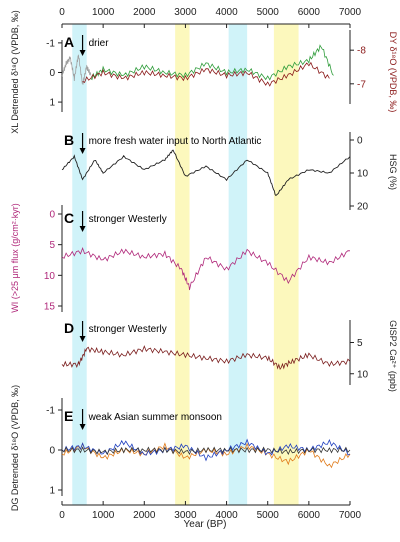 The image size is (400, 542). Describe the element at coordinates (69, 140) in the screenshot. I see `panel-b-letter: B` at that location.